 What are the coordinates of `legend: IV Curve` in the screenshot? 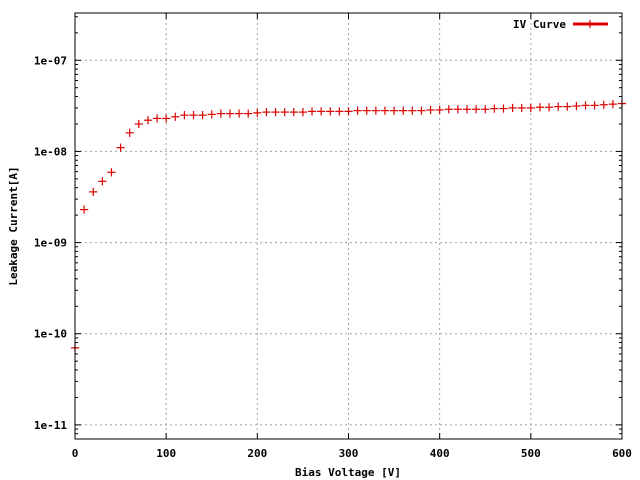 It's located at (560, 24).